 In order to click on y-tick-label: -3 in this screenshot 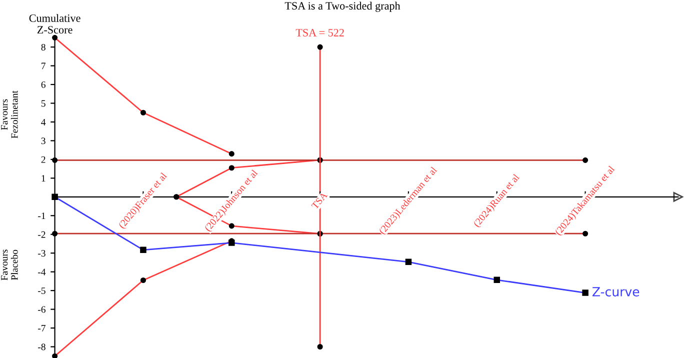, I will do `click(42, 253)`.